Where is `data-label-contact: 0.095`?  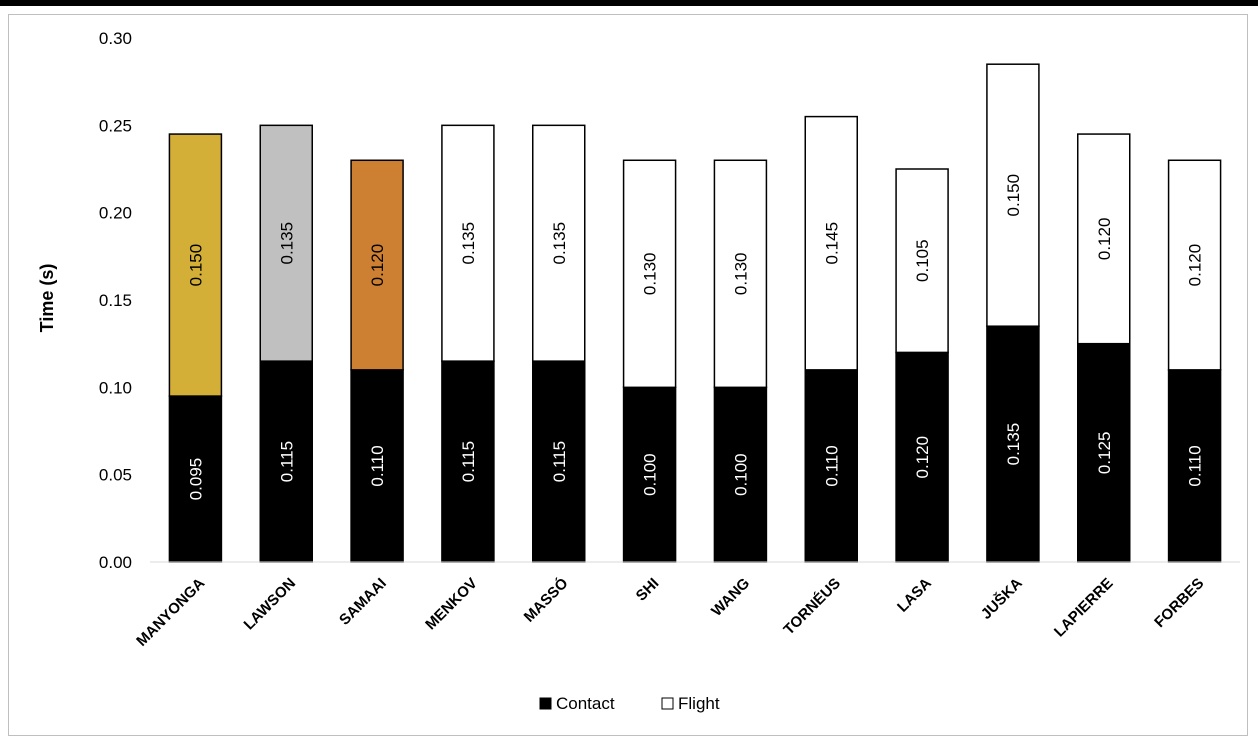
data-label-contact: 0.095 is located at coordinates (195, 479).